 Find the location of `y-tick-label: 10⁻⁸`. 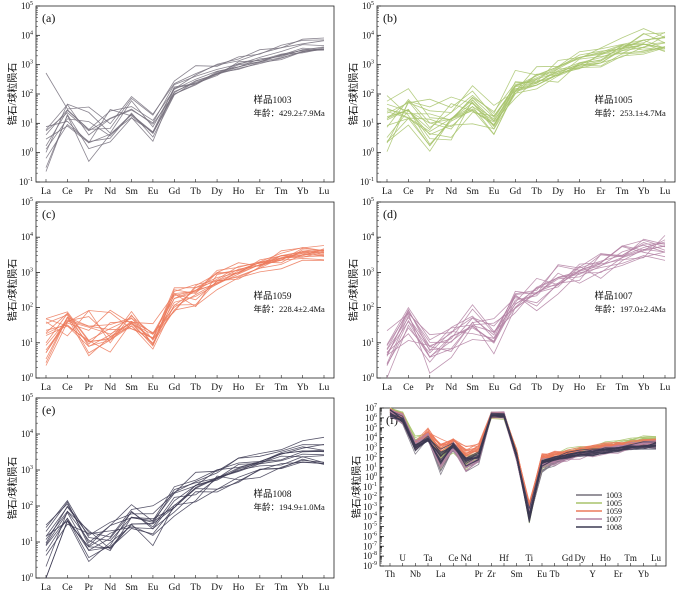

y-tick-label: 10⁻⁸ is located at coordinates (370, 556).